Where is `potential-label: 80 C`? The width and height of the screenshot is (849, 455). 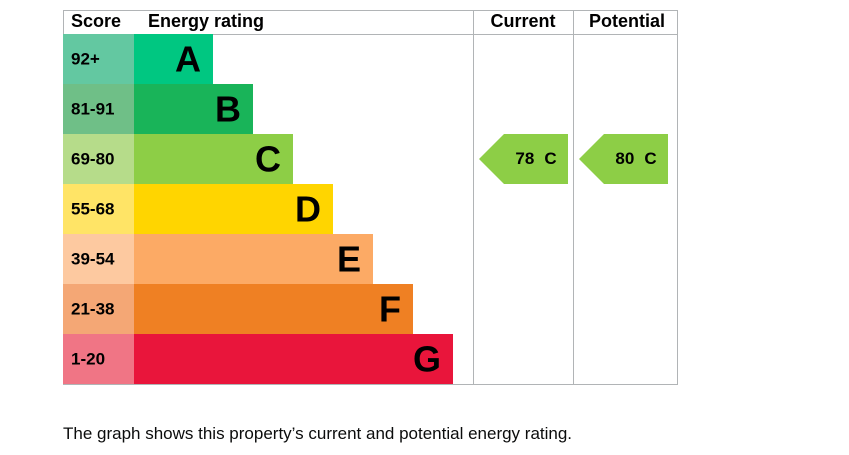 potential-label: 80 C is located at coordinates (635, 158).